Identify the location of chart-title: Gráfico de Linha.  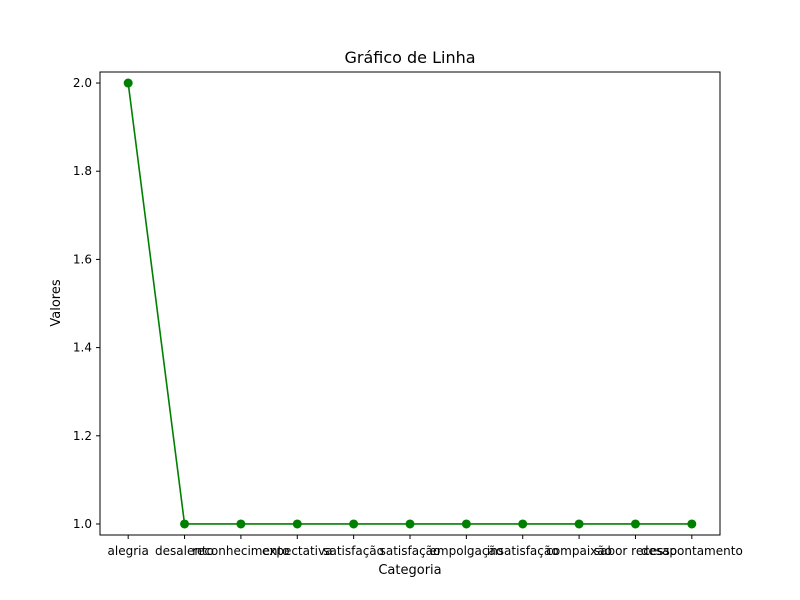
(409, 57).